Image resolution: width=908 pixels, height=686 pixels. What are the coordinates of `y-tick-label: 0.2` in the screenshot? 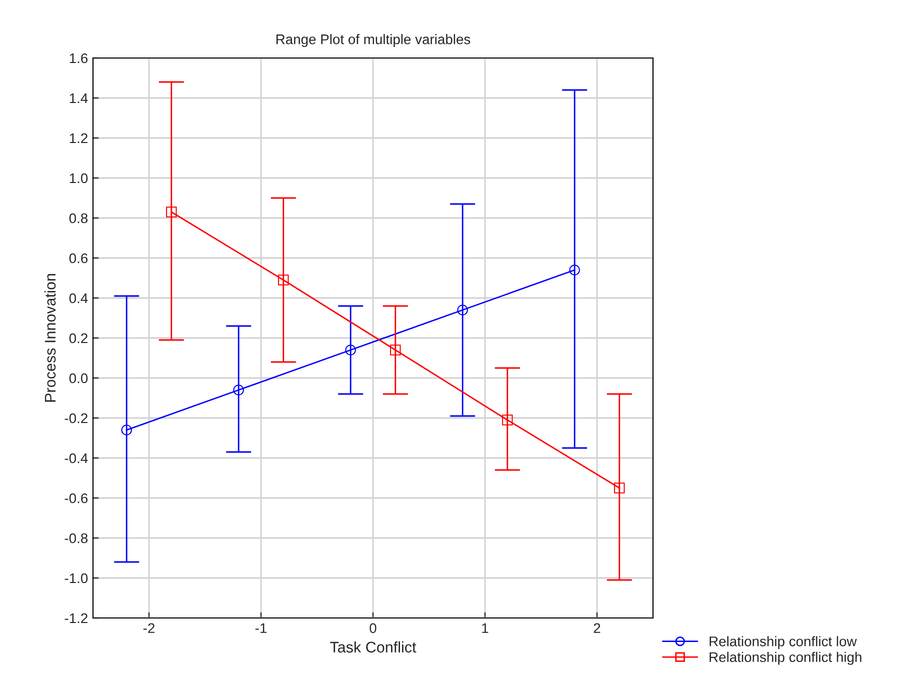 It's located at (78, 338).